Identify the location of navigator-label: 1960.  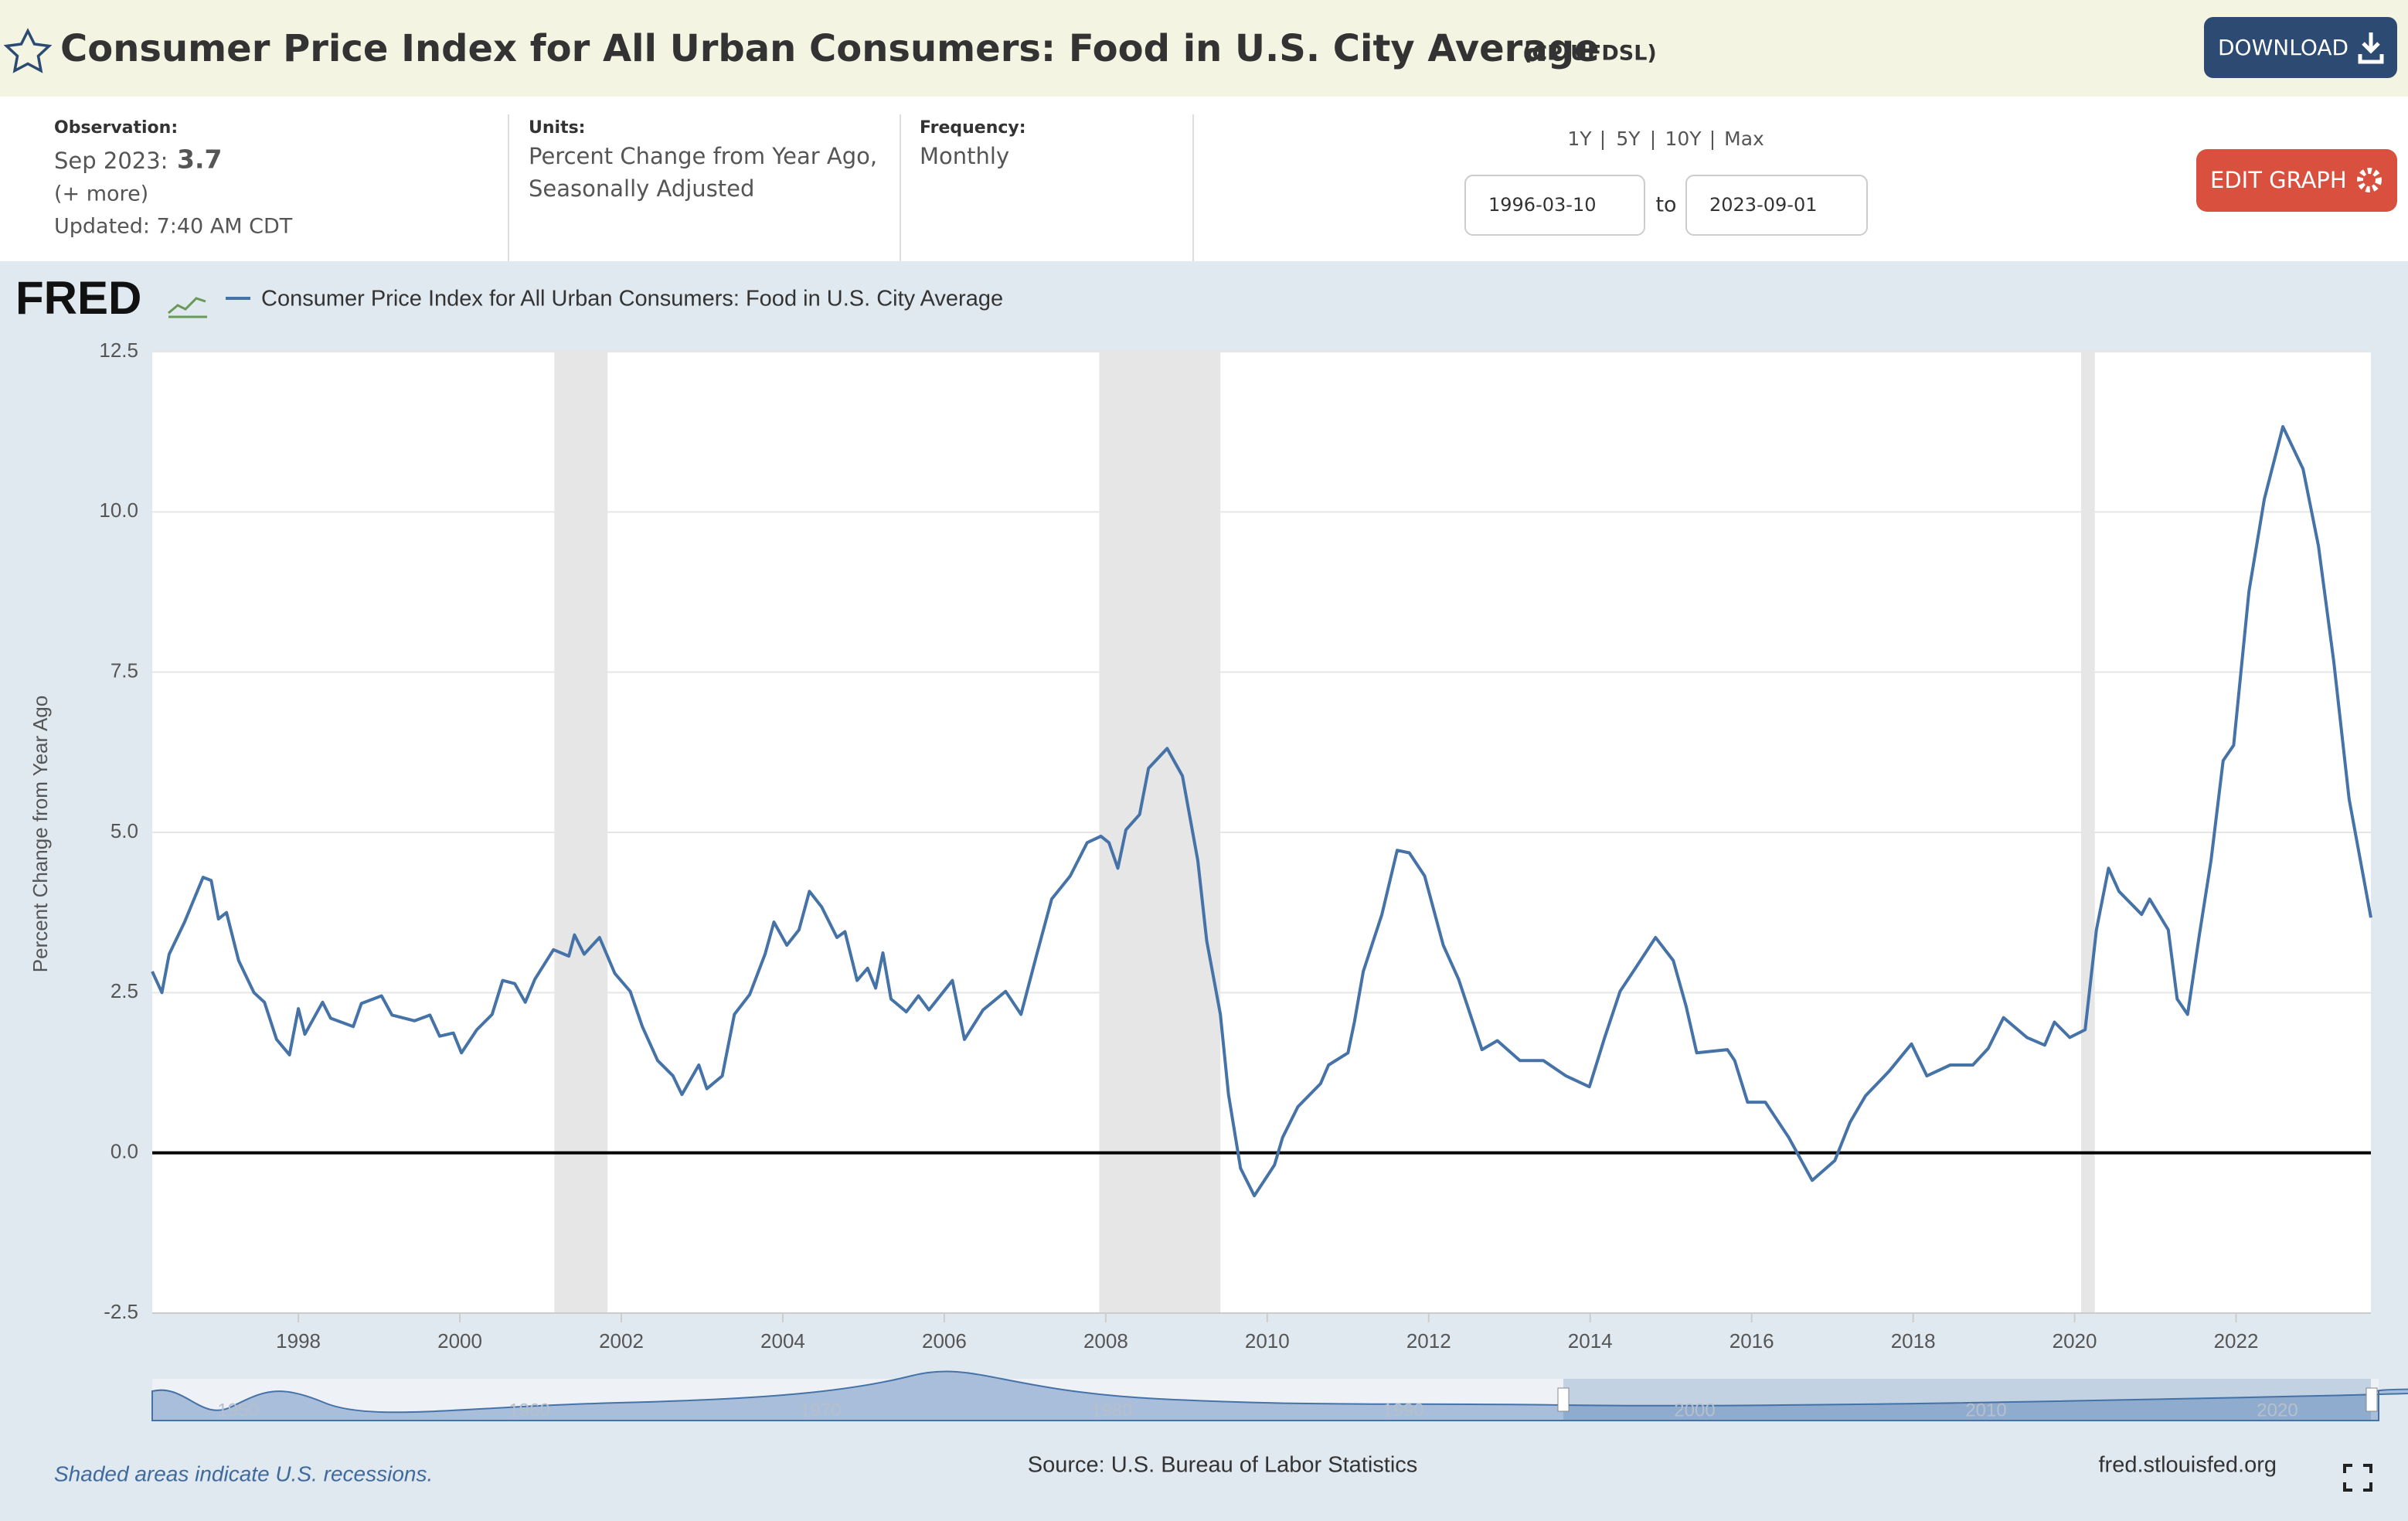
(528, 1410).